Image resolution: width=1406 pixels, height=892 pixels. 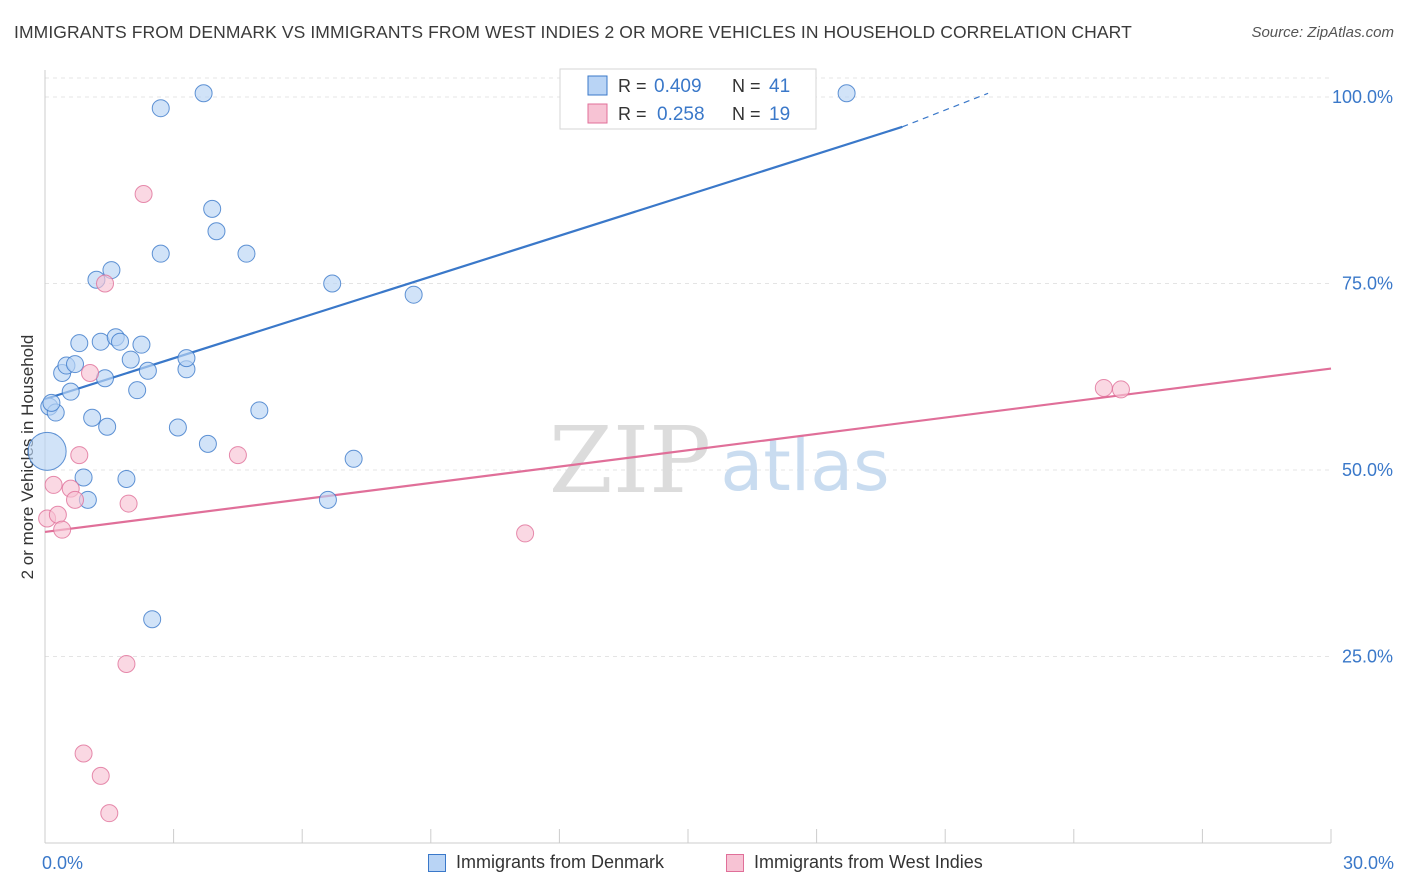 What do you see at coordinates (635, 86) in the screenshot?
I see `legend-r-label-denmark: R =` at bounding box center [635, 86].